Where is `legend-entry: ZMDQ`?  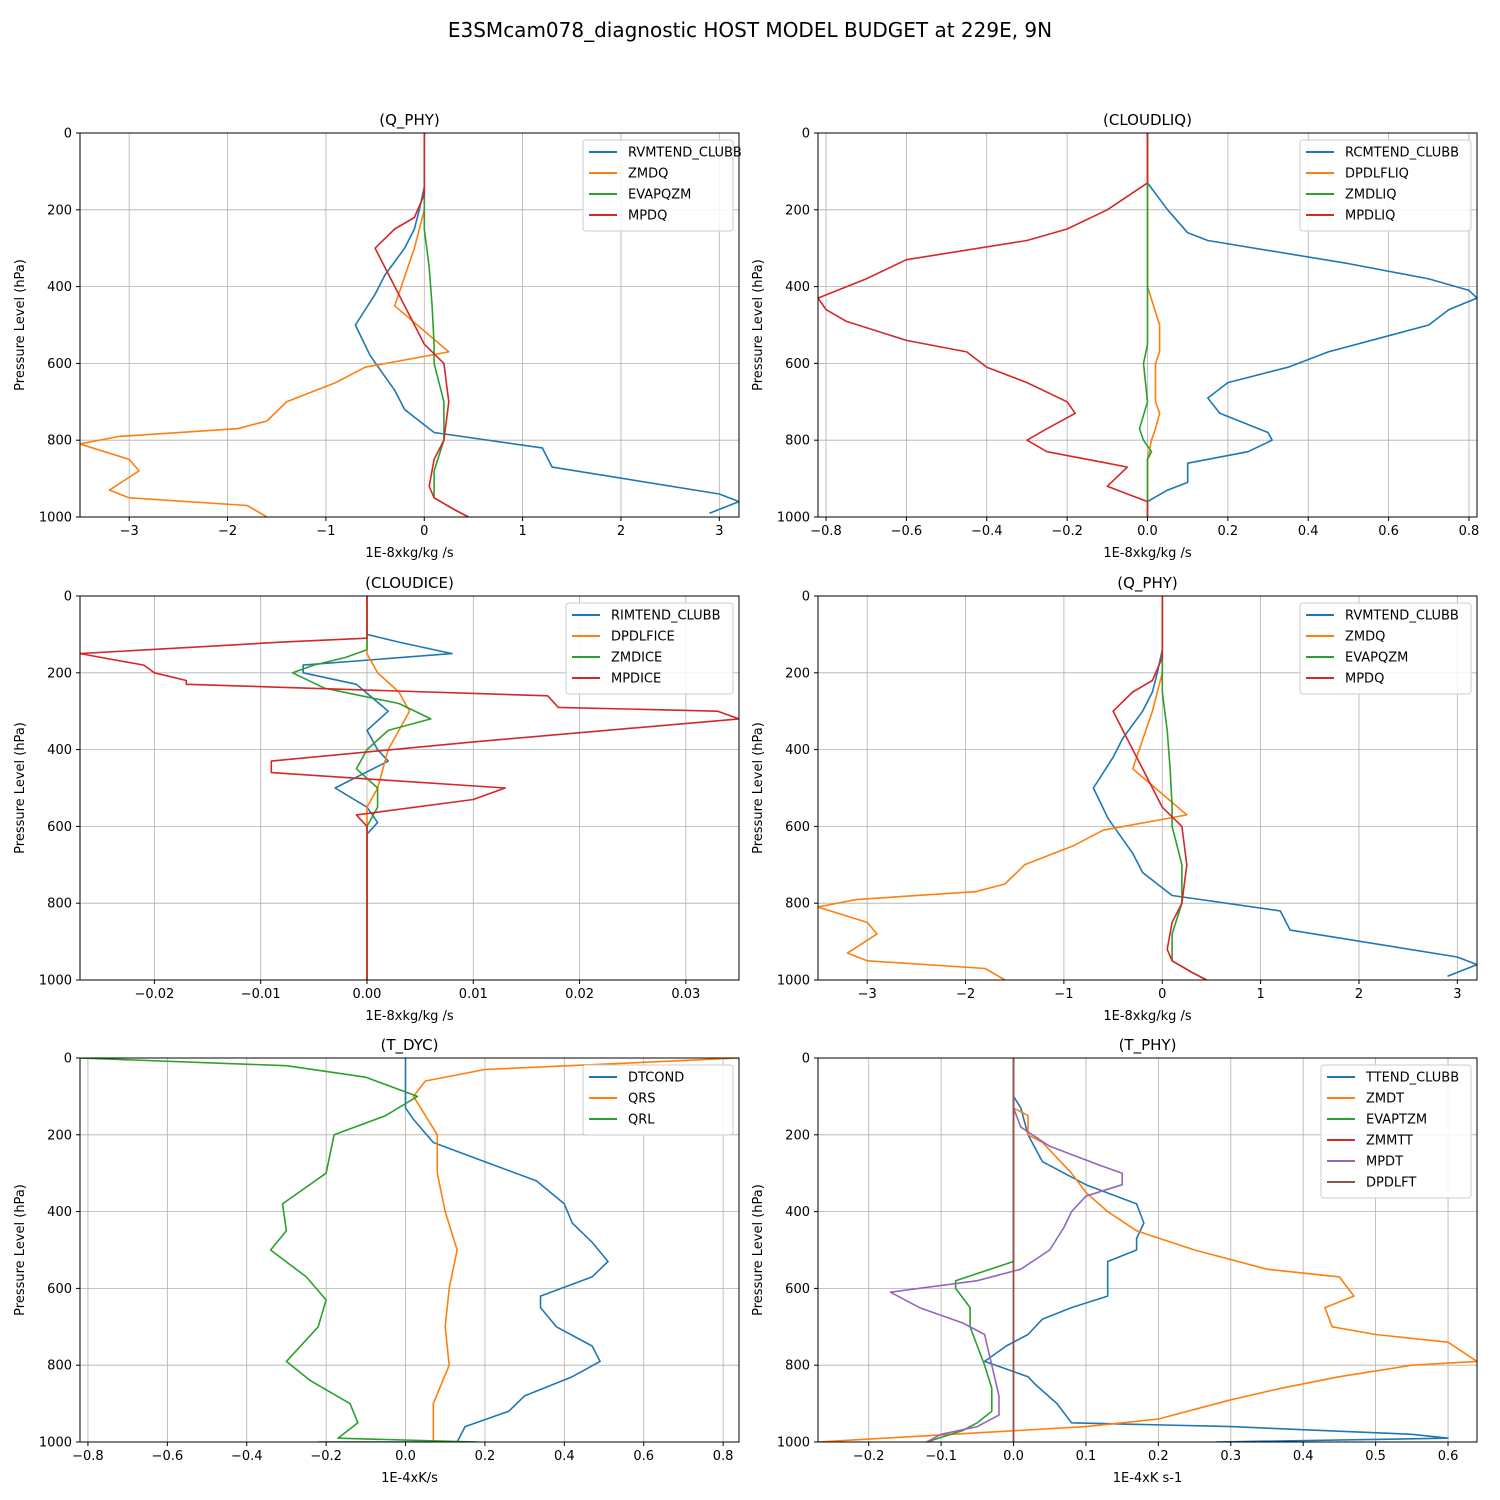 legend-entry: ZMDQ is located at coordinates (1365, 637).